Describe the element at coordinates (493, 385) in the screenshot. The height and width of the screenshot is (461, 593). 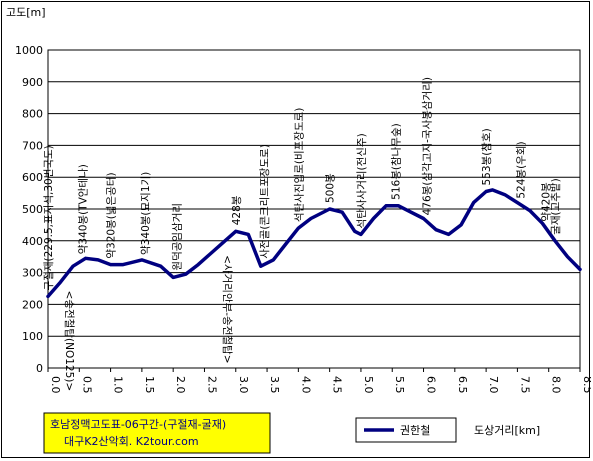
I see `x-tick-label: 7.0` at that location.